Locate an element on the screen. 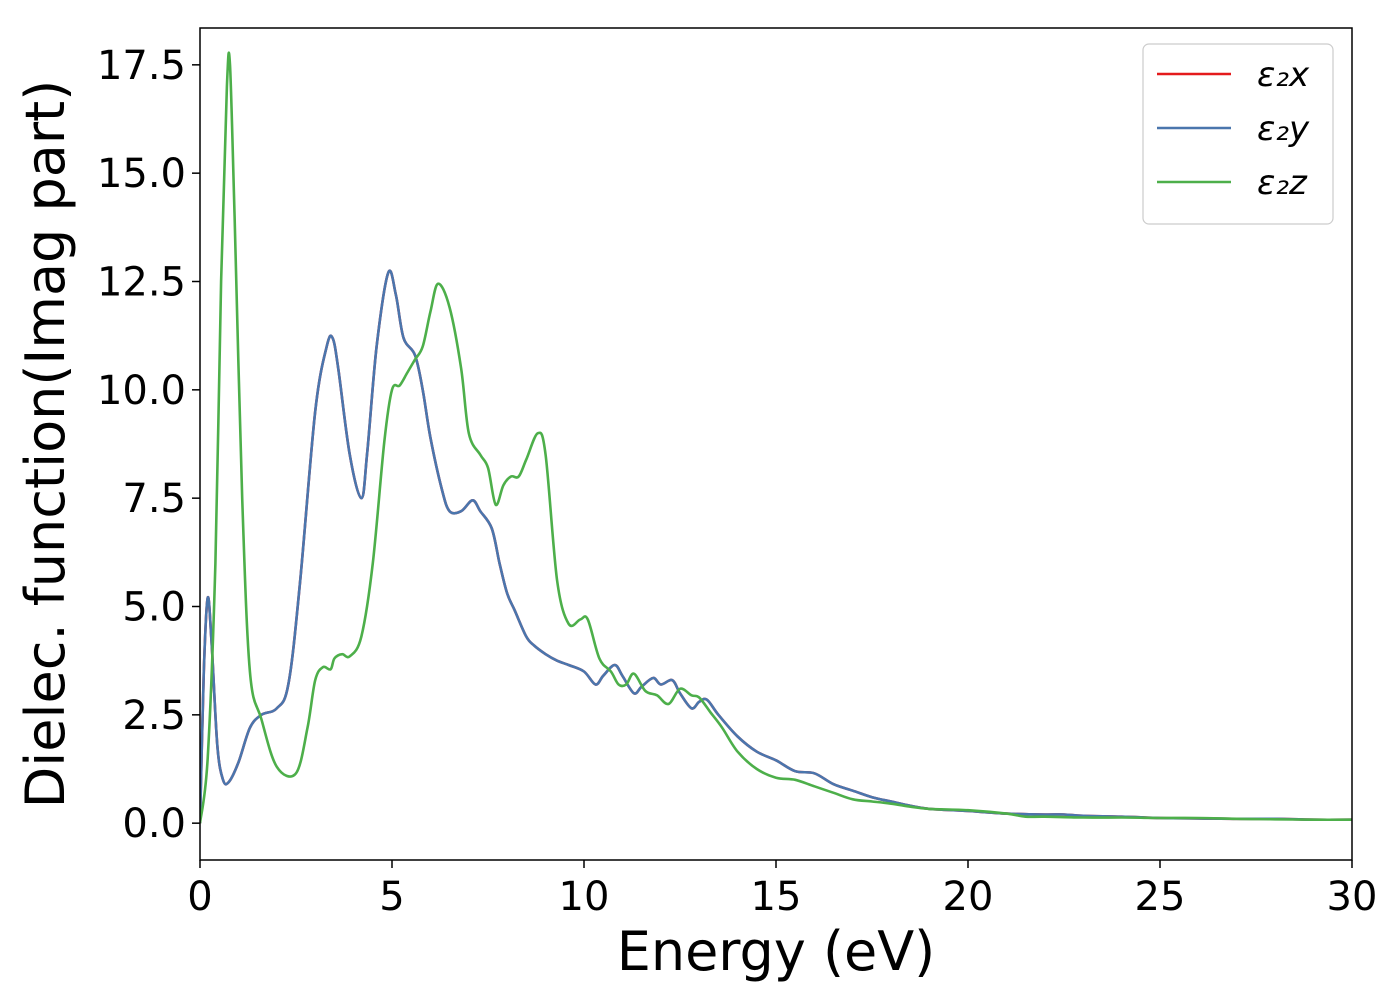 Image resolution: width=1400 pixels, height=1000 pixels. y-tick-label: 10.0 is located at coordinates (141, 391).